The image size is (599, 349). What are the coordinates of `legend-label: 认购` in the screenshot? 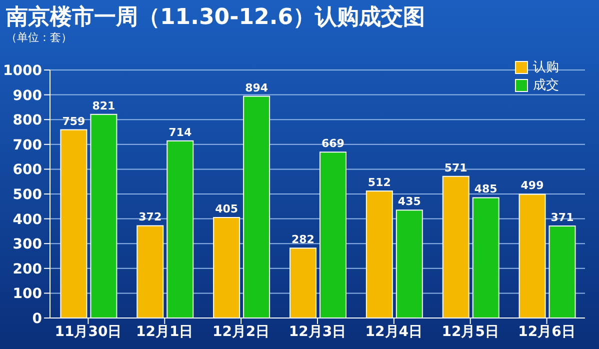 It's located at (546, 67).